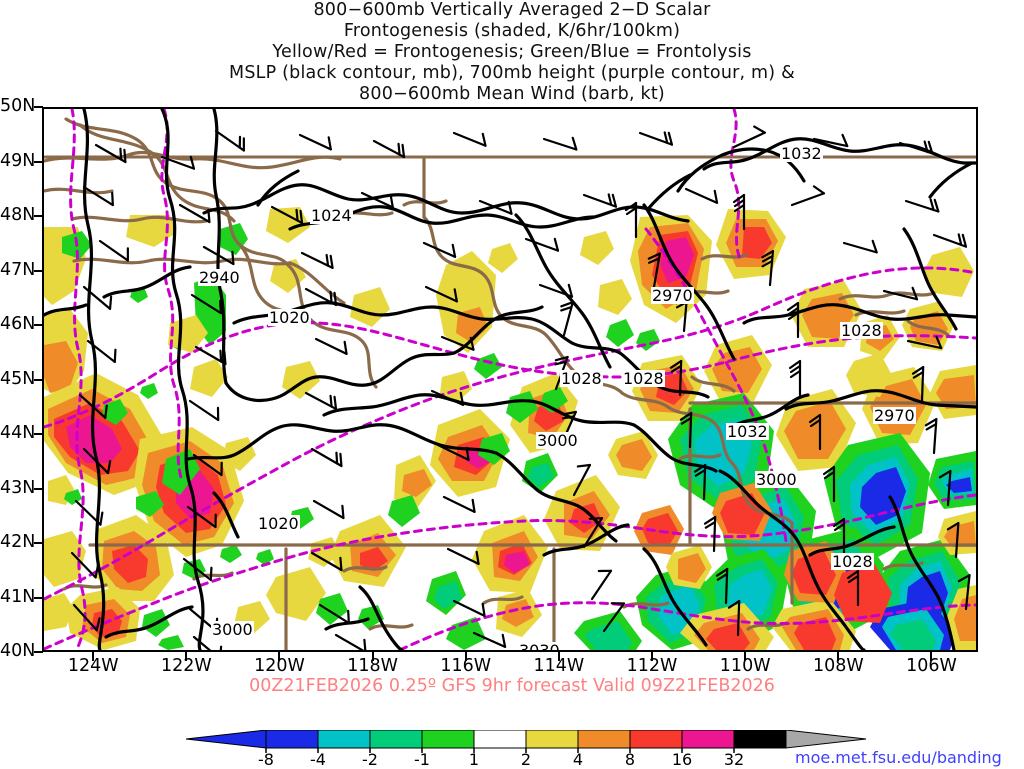 This screenshot has width=1024, height=769. What do you see at coordinates (318, 759) in the screenshot?
I see `colorbar-tick-label: -4` at bounding box center [318, 759].